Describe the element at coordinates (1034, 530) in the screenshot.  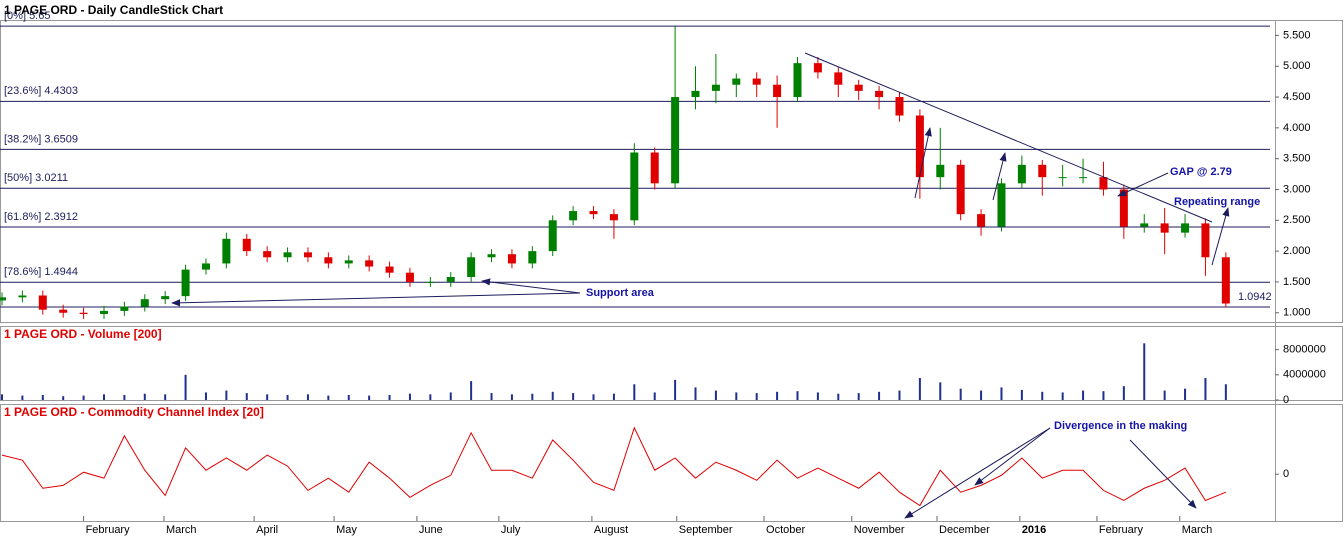
I see `x-tick-label: 2016` at that location.